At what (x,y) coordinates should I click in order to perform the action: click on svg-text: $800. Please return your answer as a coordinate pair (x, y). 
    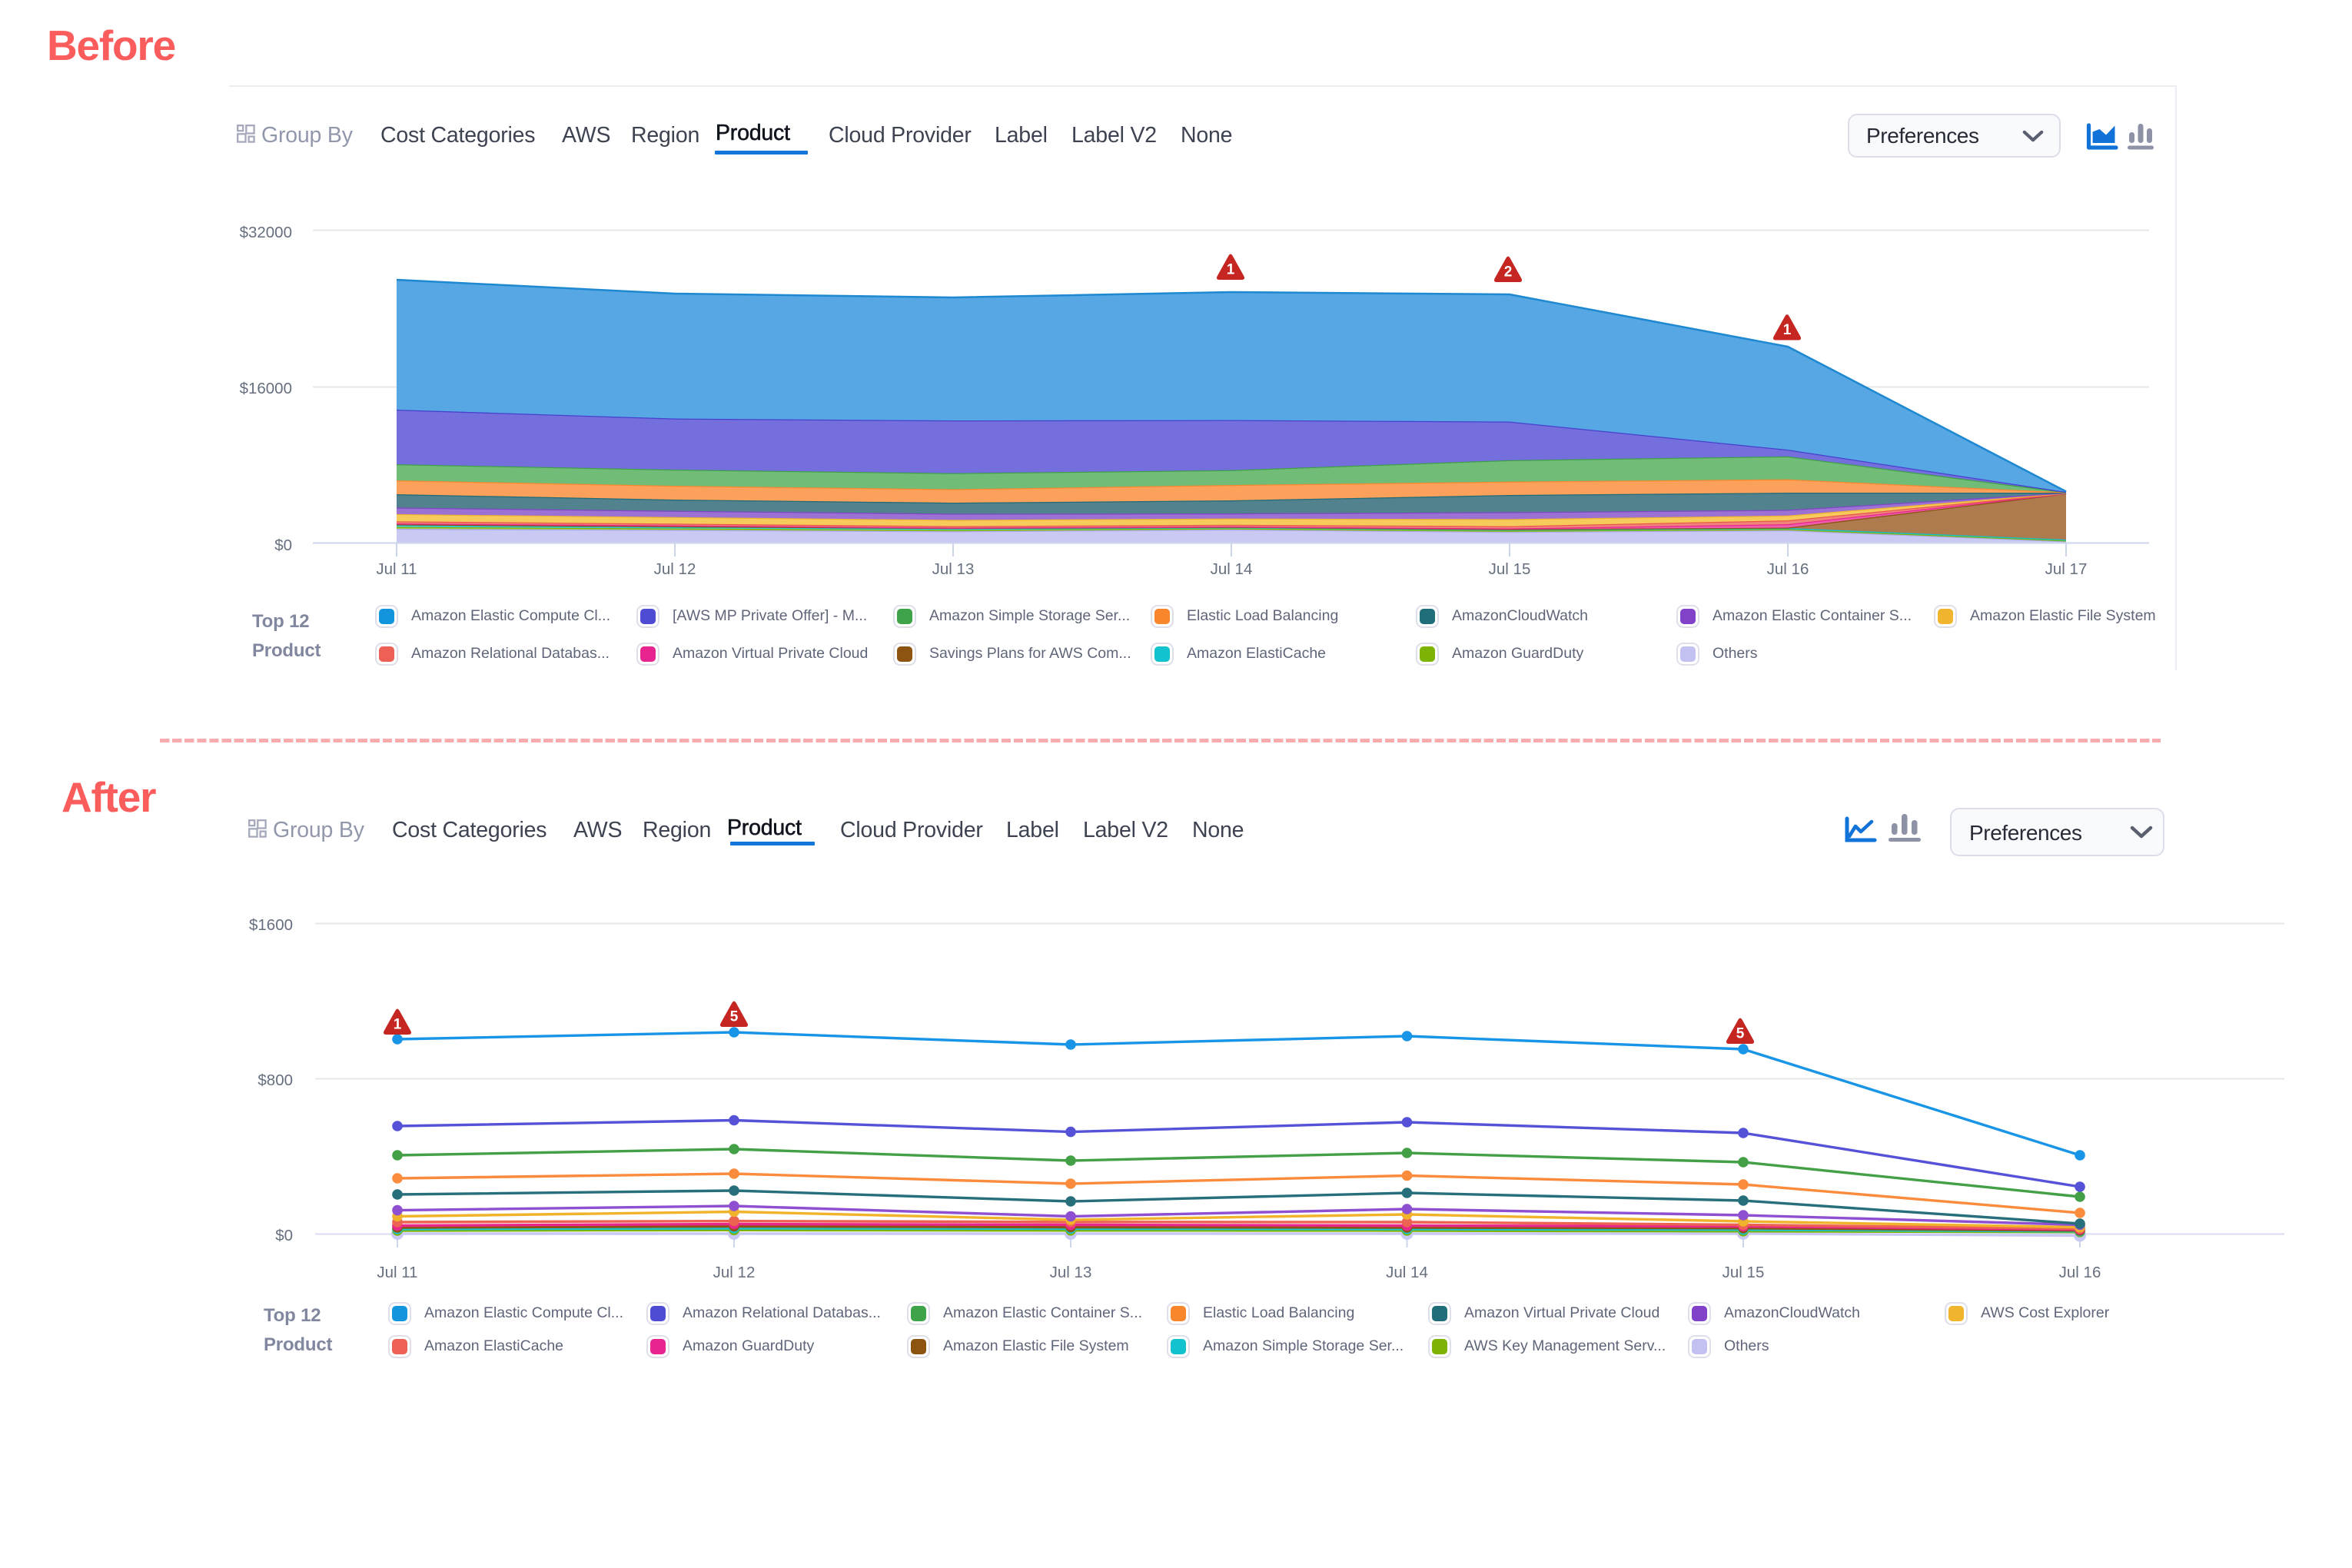
    Looking at the image, I should click on (275, 1080).